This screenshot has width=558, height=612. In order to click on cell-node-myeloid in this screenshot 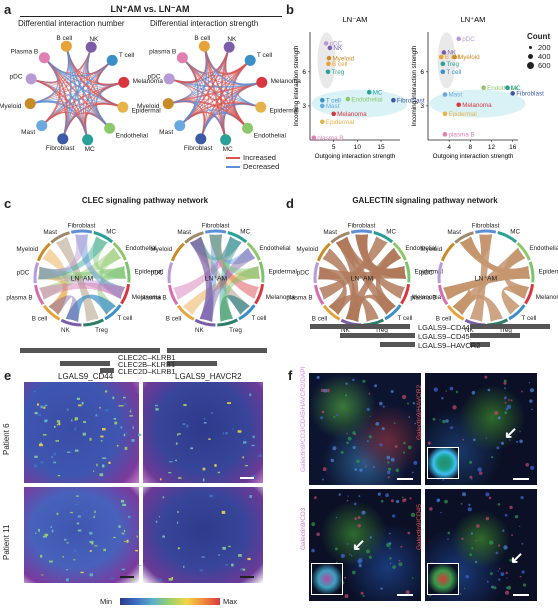, I will do `click(30, 104)`.